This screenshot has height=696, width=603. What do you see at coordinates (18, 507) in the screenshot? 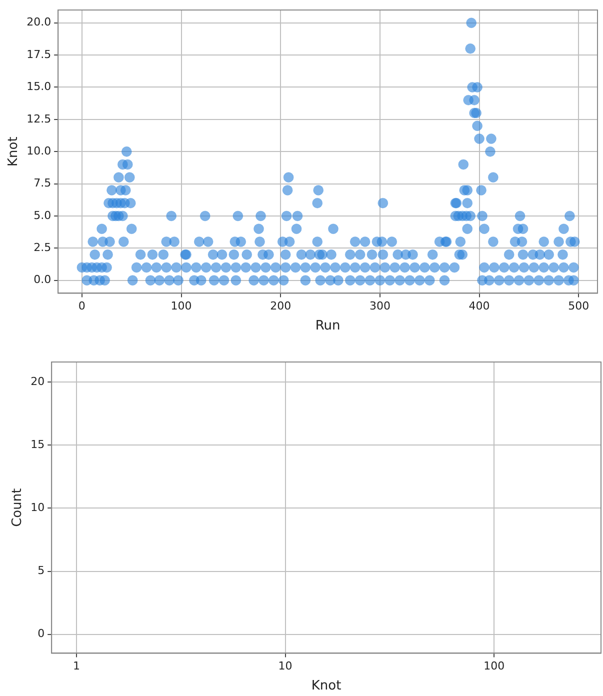
I see `y-axis-title: Count` at bounding box center [18, 507].